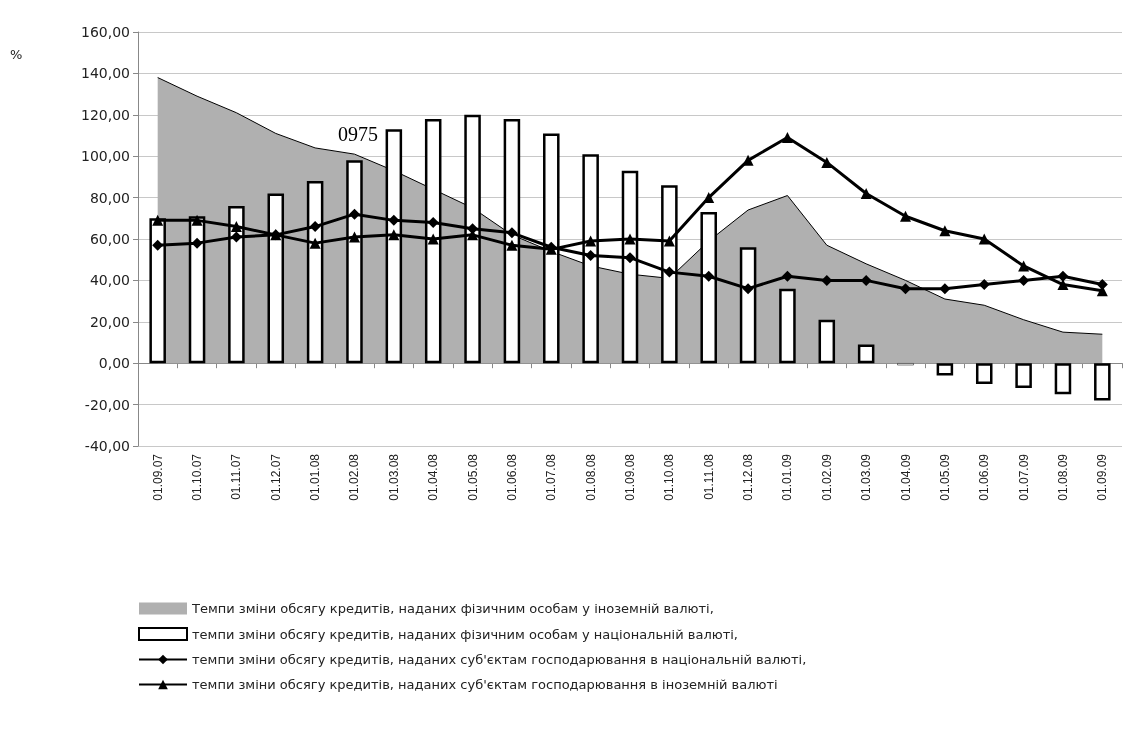  I want to click on x-tick-label: 01.02.09, so click(826, 477).